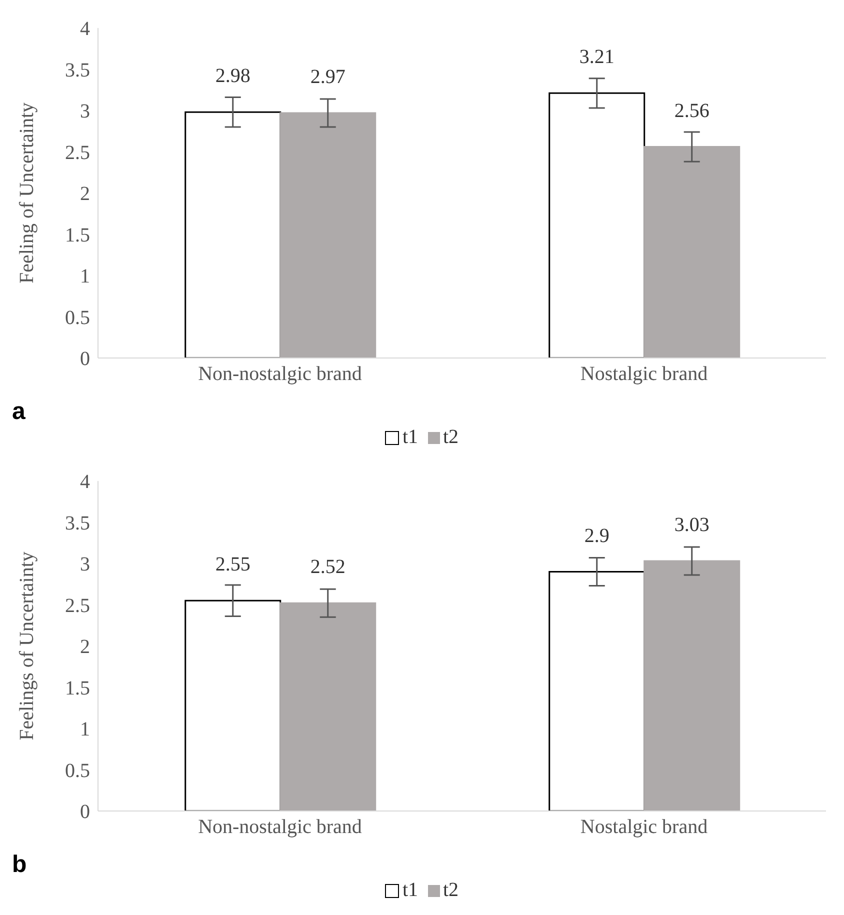 The width and height of the screenshot is (844, 915). I want to click on data-label: 2.55, so click(232, 565).